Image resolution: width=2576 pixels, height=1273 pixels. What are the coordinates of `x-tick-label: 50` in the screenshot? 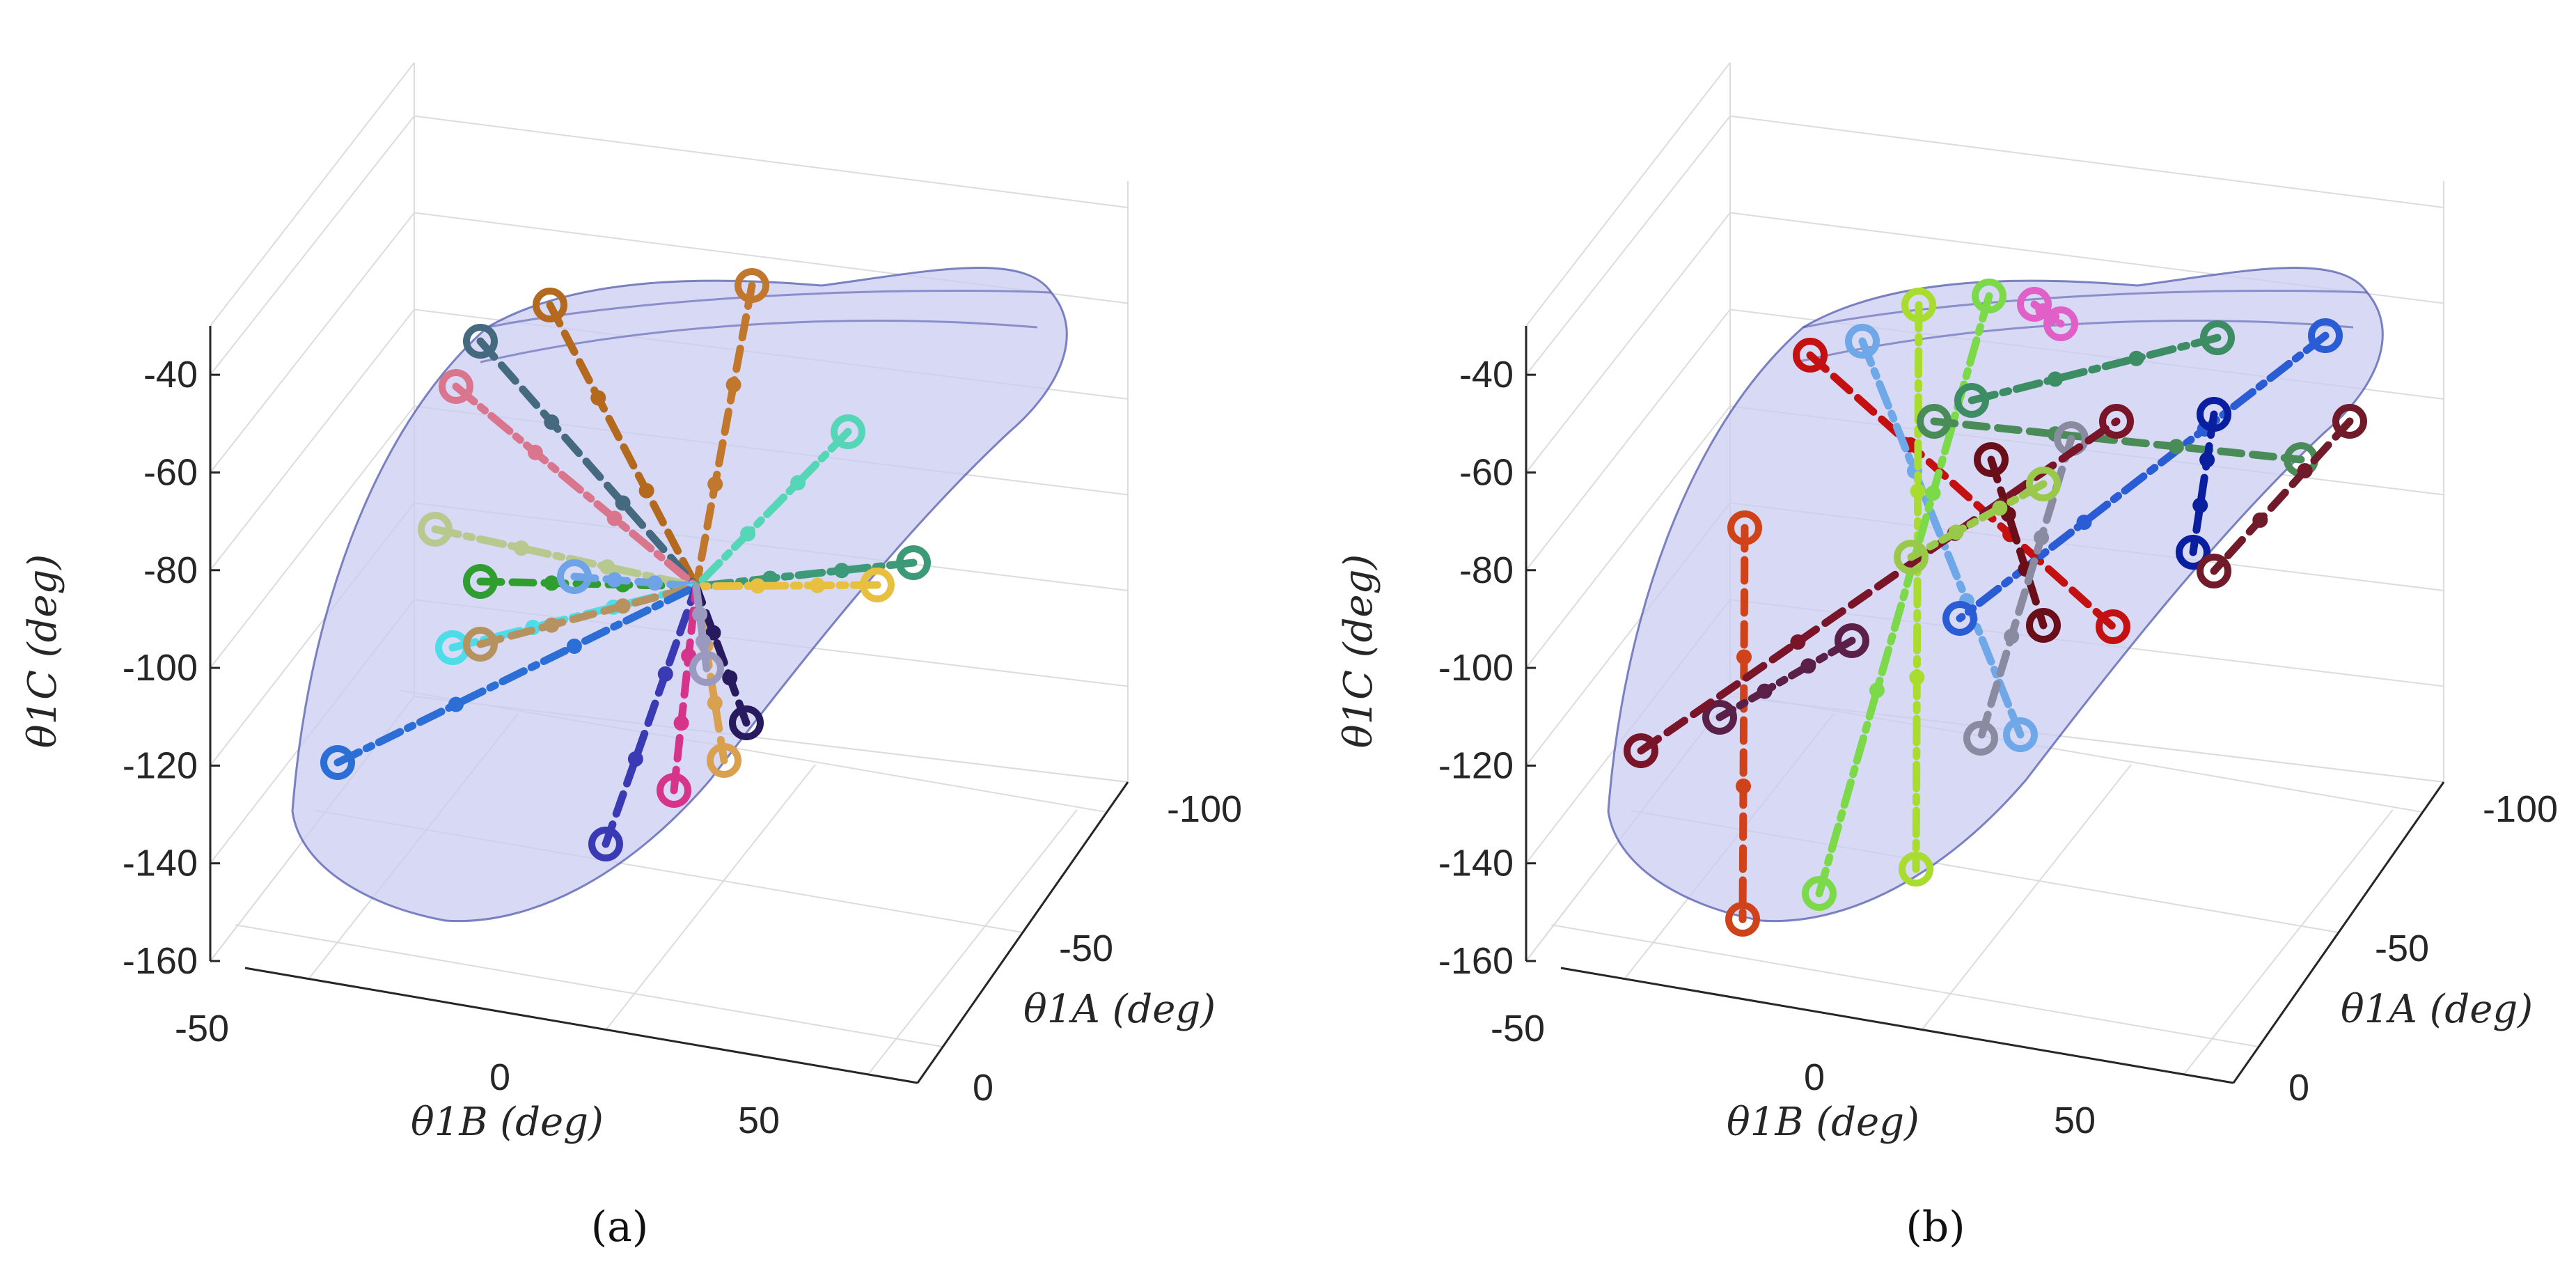 It's located at (759, 1120).